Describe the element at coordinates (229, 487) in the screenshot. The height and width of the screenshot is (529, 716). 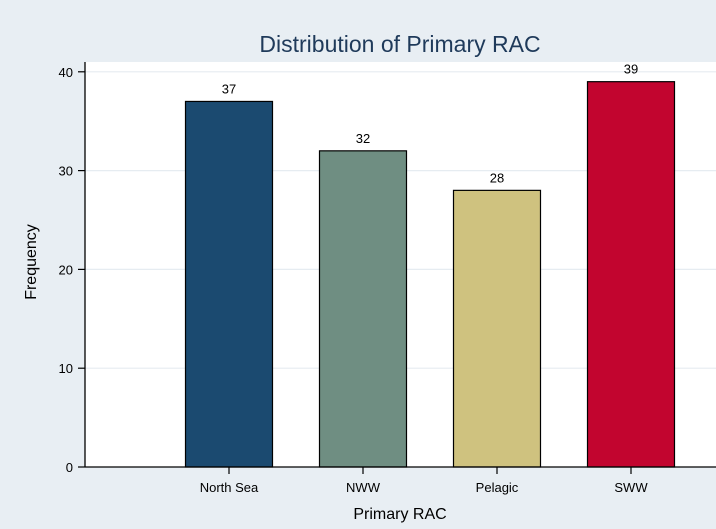
I see `x-tick-label: North Sea` at that location.